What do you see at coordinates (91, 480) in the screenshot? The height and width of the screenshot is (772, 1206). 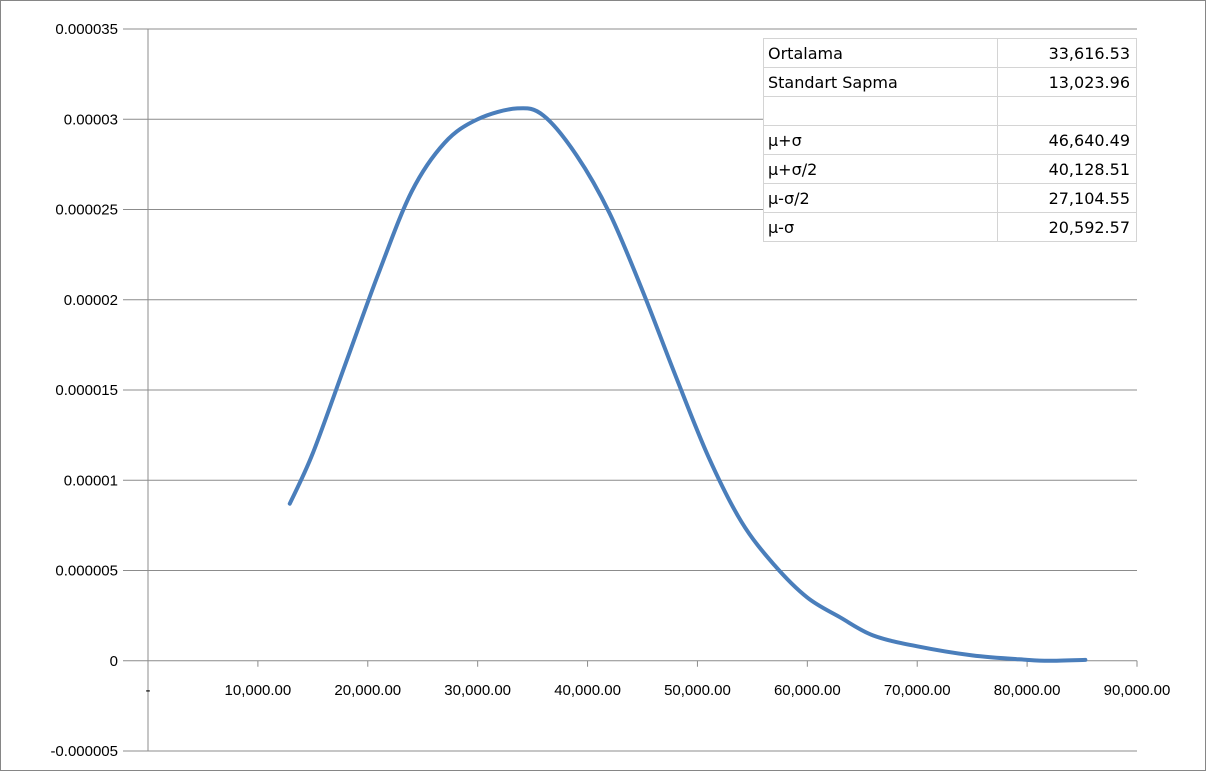 I see `y-tick-label: 0.00001` at bounding box center [91, 480].